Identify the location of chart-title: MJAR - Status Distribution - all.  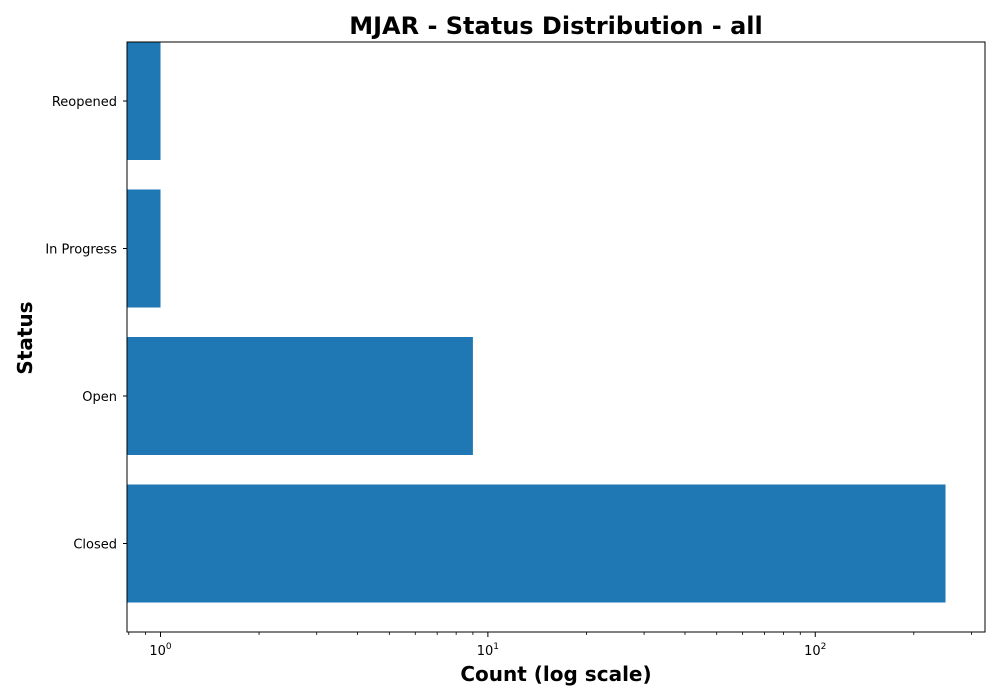
(556, 26).